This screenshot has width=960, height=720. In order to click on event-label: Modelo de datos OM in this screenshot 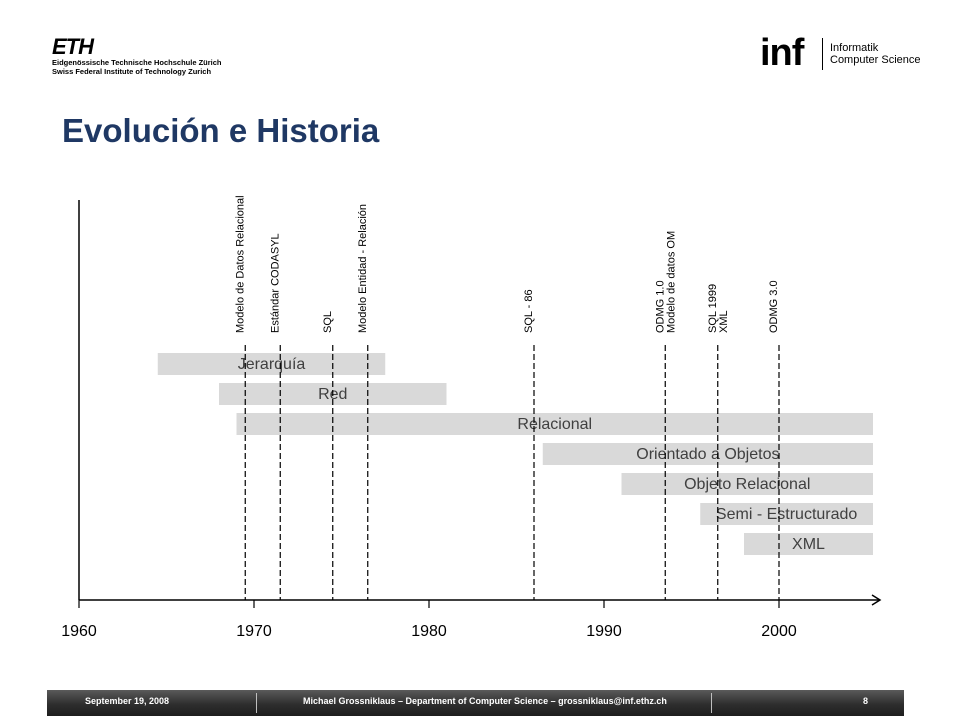, I will do `click(671, 282)`.